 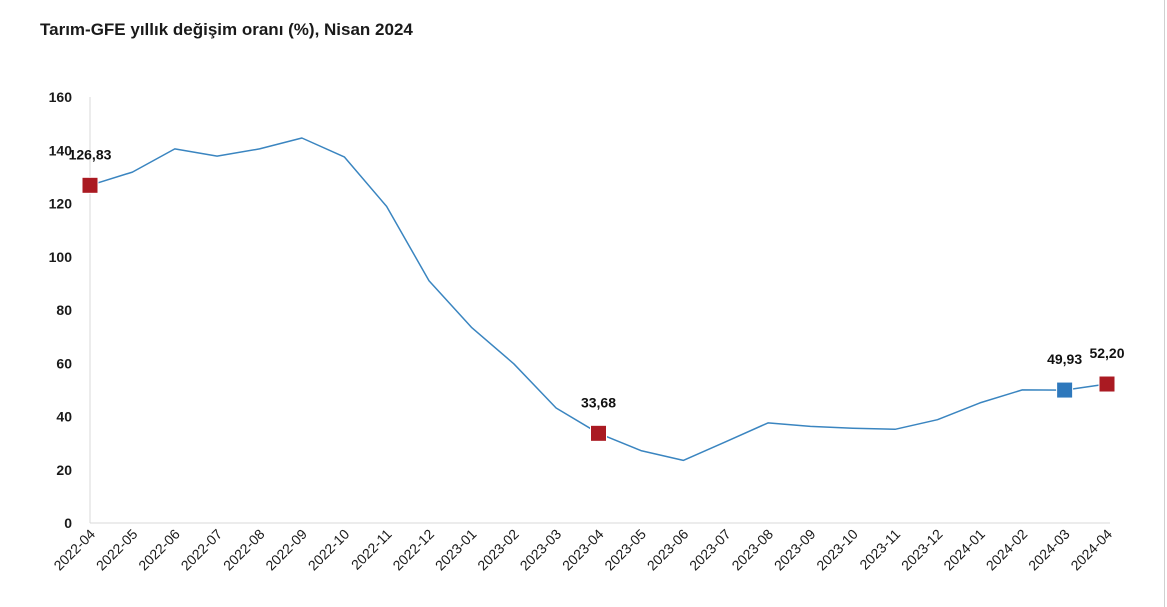 What do you see at coordinates (74, 550) in the screenshot?
I see `x-tick-label: 2022-04` at bounding box center [74, 550].